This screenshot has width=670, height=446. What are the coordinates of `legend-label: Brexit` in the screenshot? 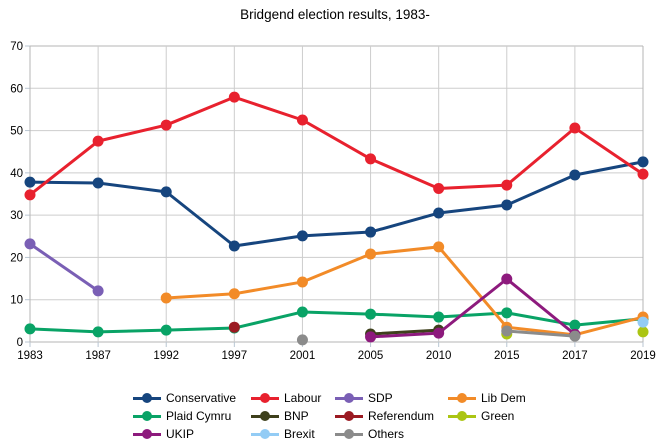 It's located at (299, 434).